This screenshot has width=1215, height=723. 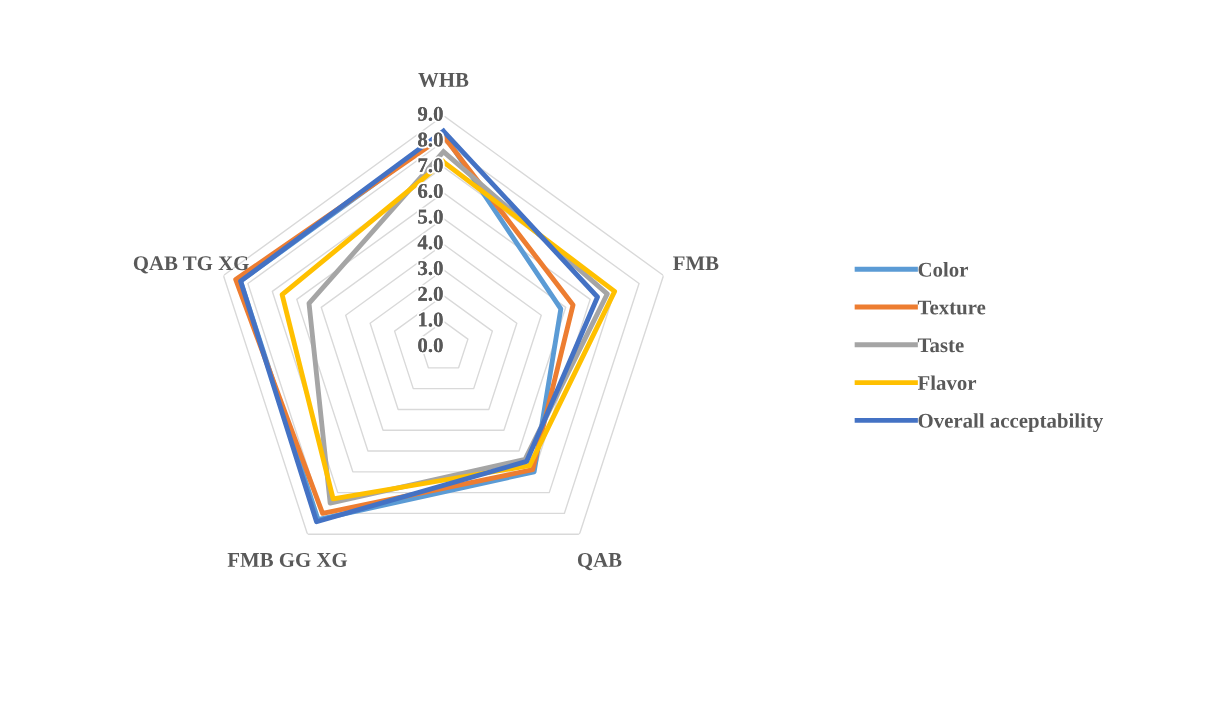 I want to click on legend-label: Flavor, so click(x=947, y=383).